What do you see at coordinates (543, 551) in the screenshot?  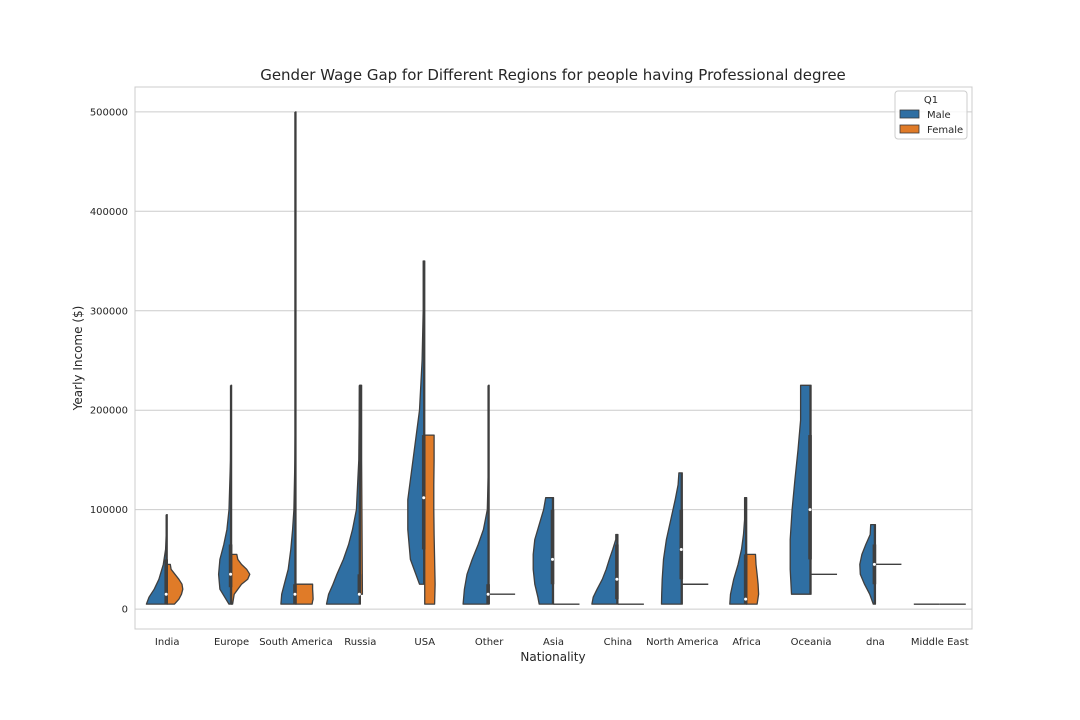 I see `violin-male-asia` at bounding box center [543, 551].